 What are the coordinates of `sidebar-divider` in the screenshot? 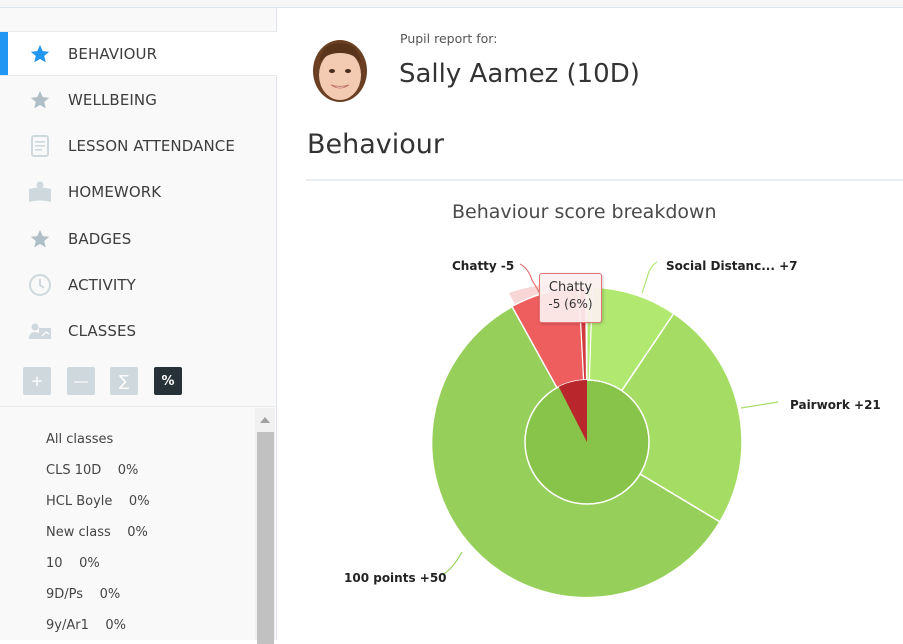 It's located at (138, 406).